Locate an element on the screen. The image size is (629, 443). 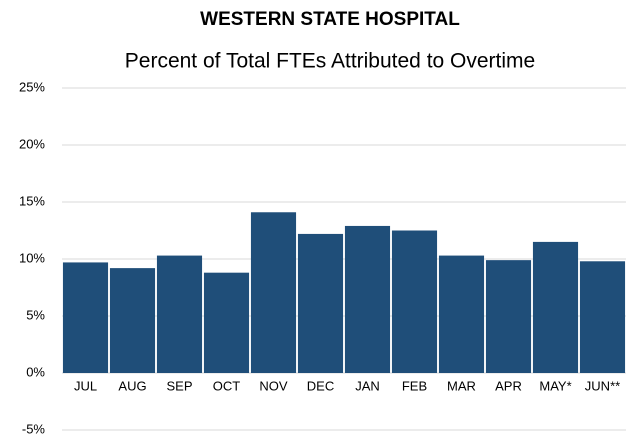
x-tick-label: DEC is located at coordinates (320, 385).